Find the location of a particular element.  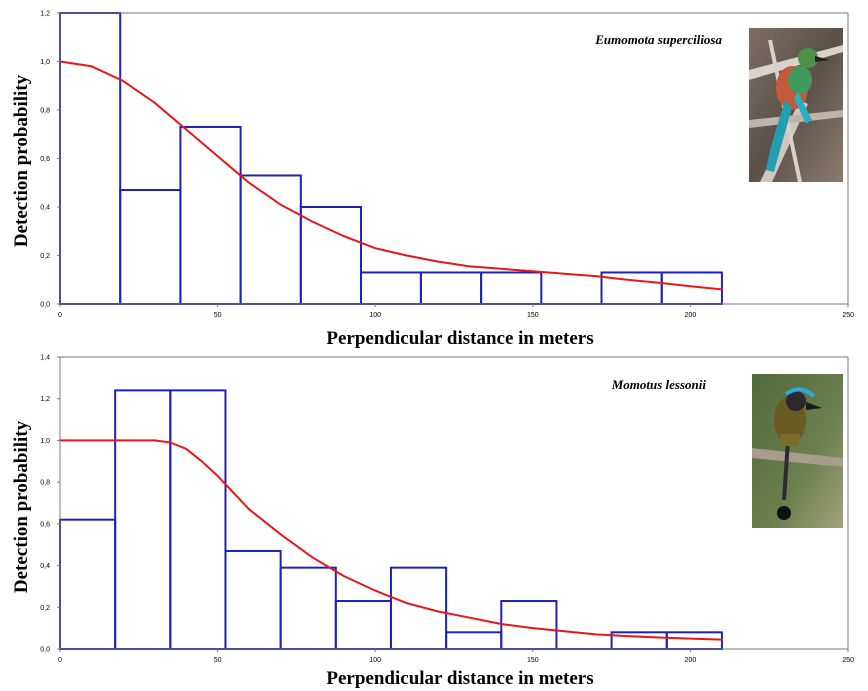

blue-diademed-motmot-photo is located at coordinates (797, 451).